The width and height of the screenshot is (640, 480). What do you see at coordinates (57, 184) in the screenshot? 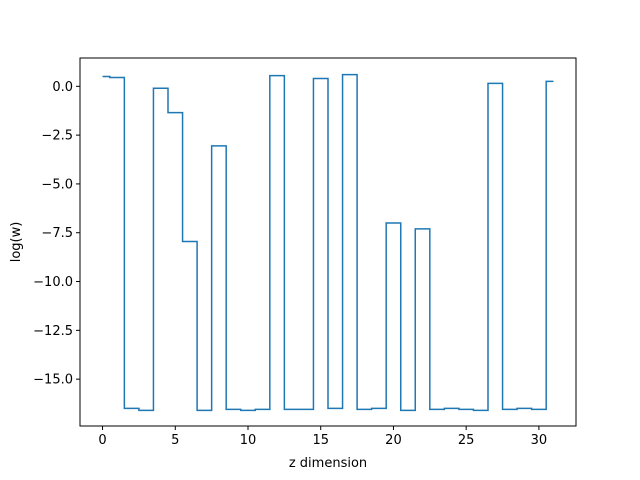
I see `y-tick-label: −5.0` at bounding box center [57, 184].